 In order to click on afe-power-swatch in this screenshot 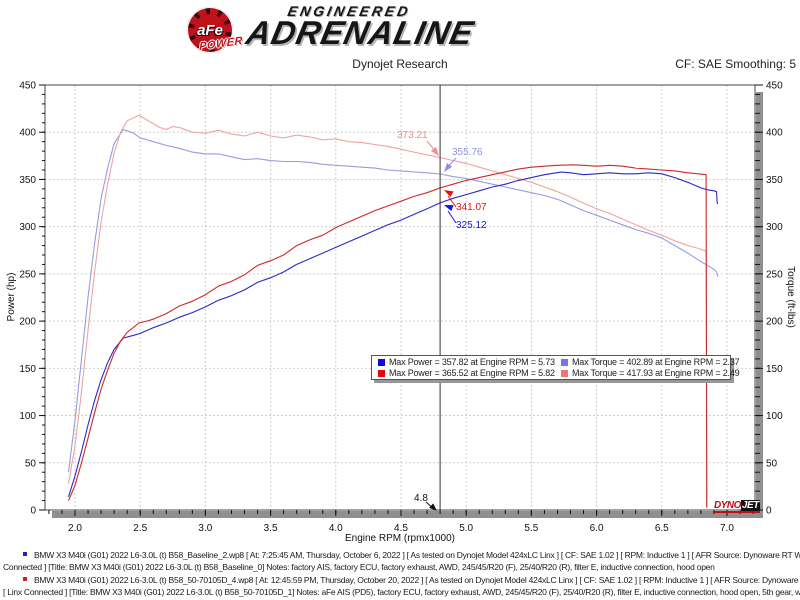, I will do `click(381, 373)`.